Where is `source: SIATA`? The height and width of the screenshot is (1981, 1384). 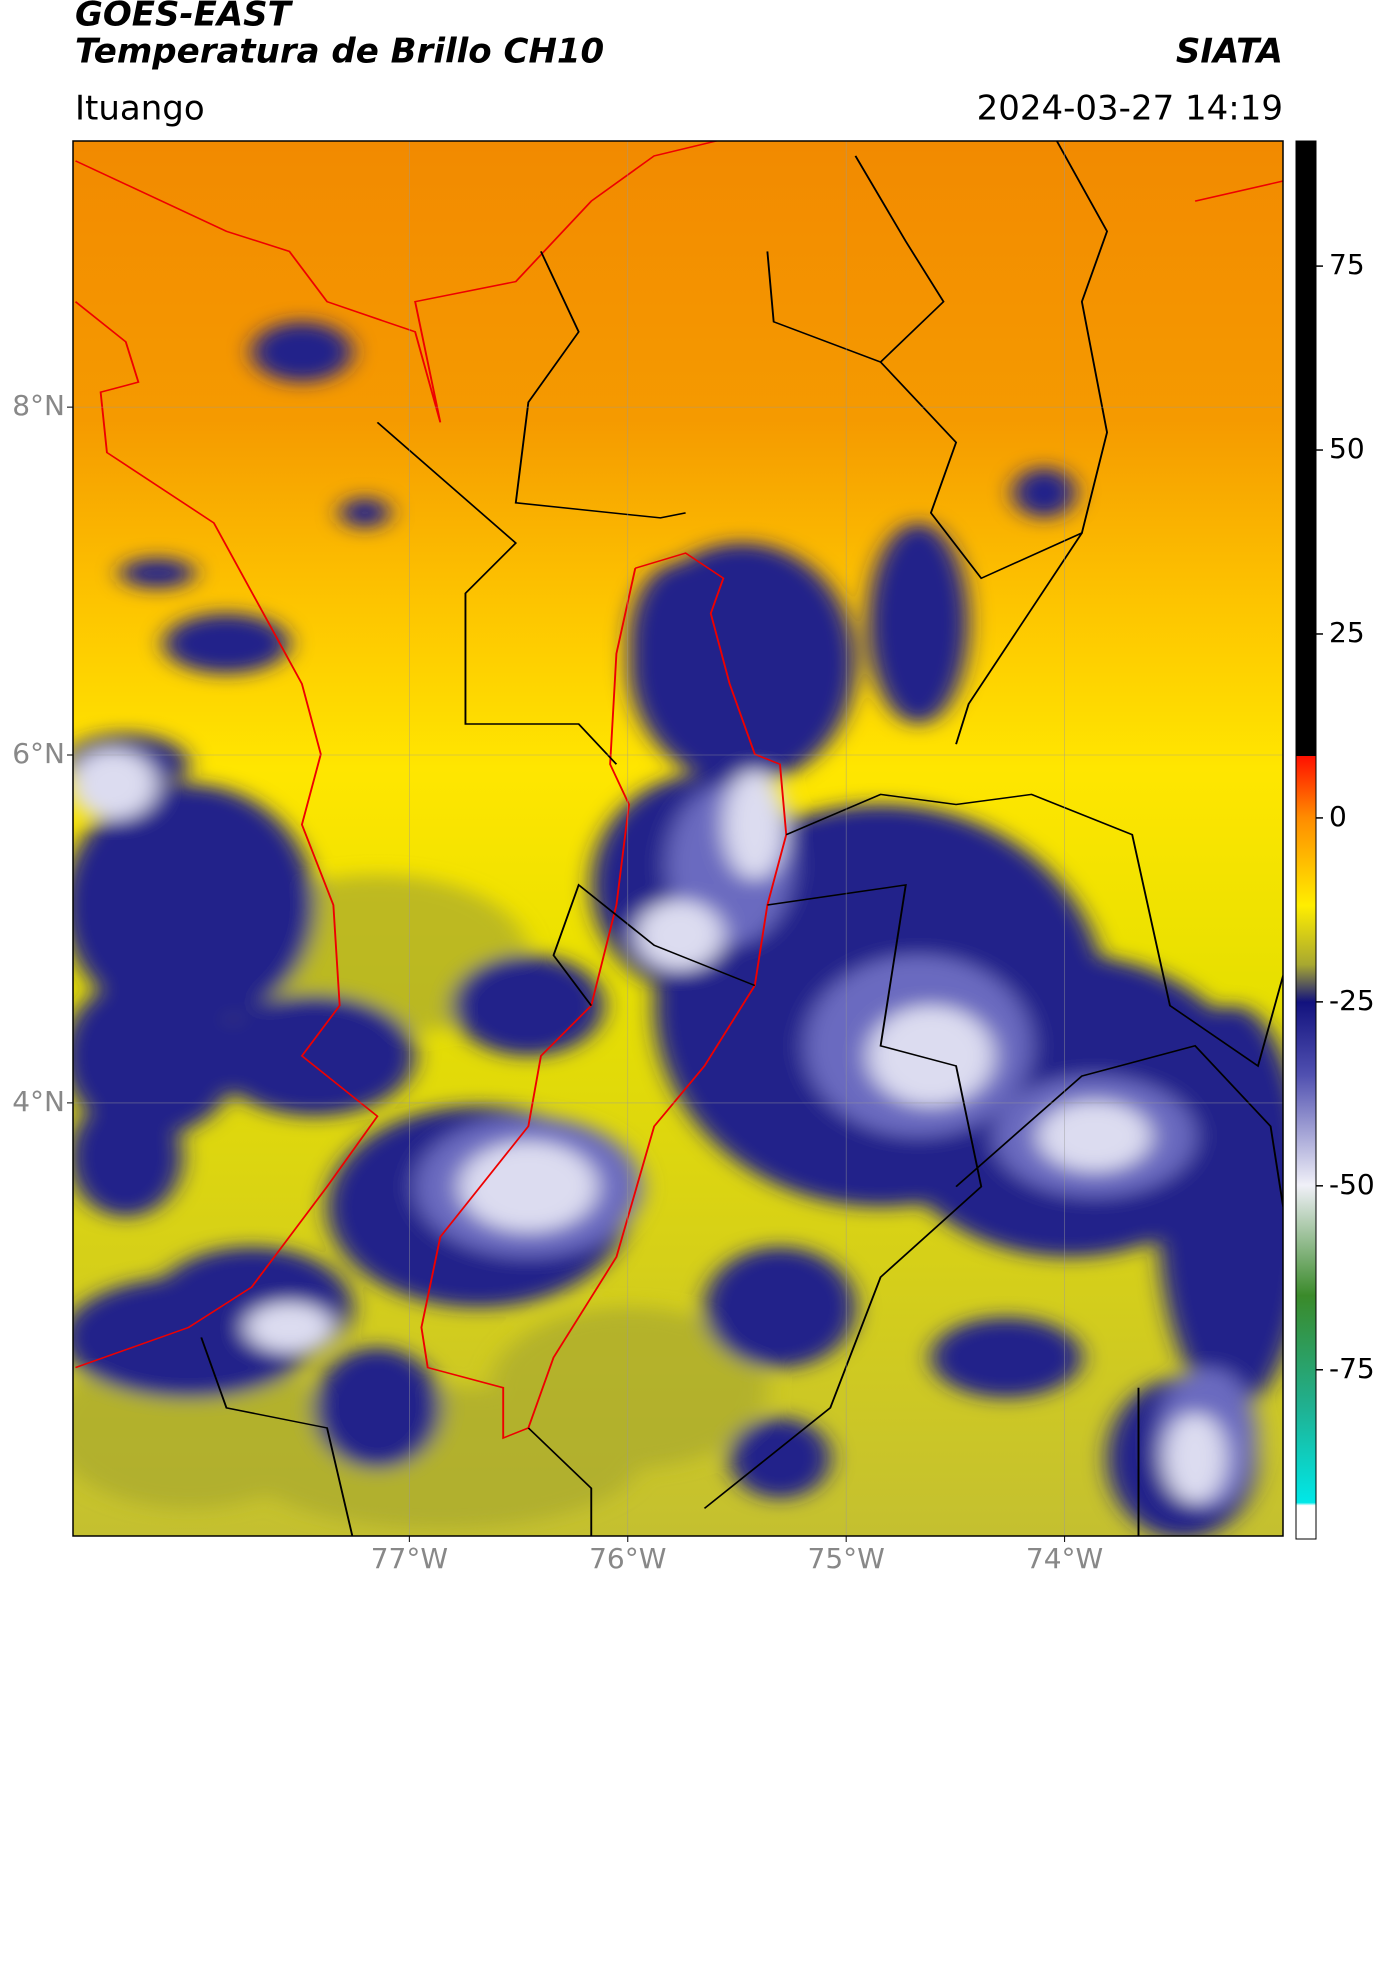
source: SIATA is located at coordinates (1229, 52).